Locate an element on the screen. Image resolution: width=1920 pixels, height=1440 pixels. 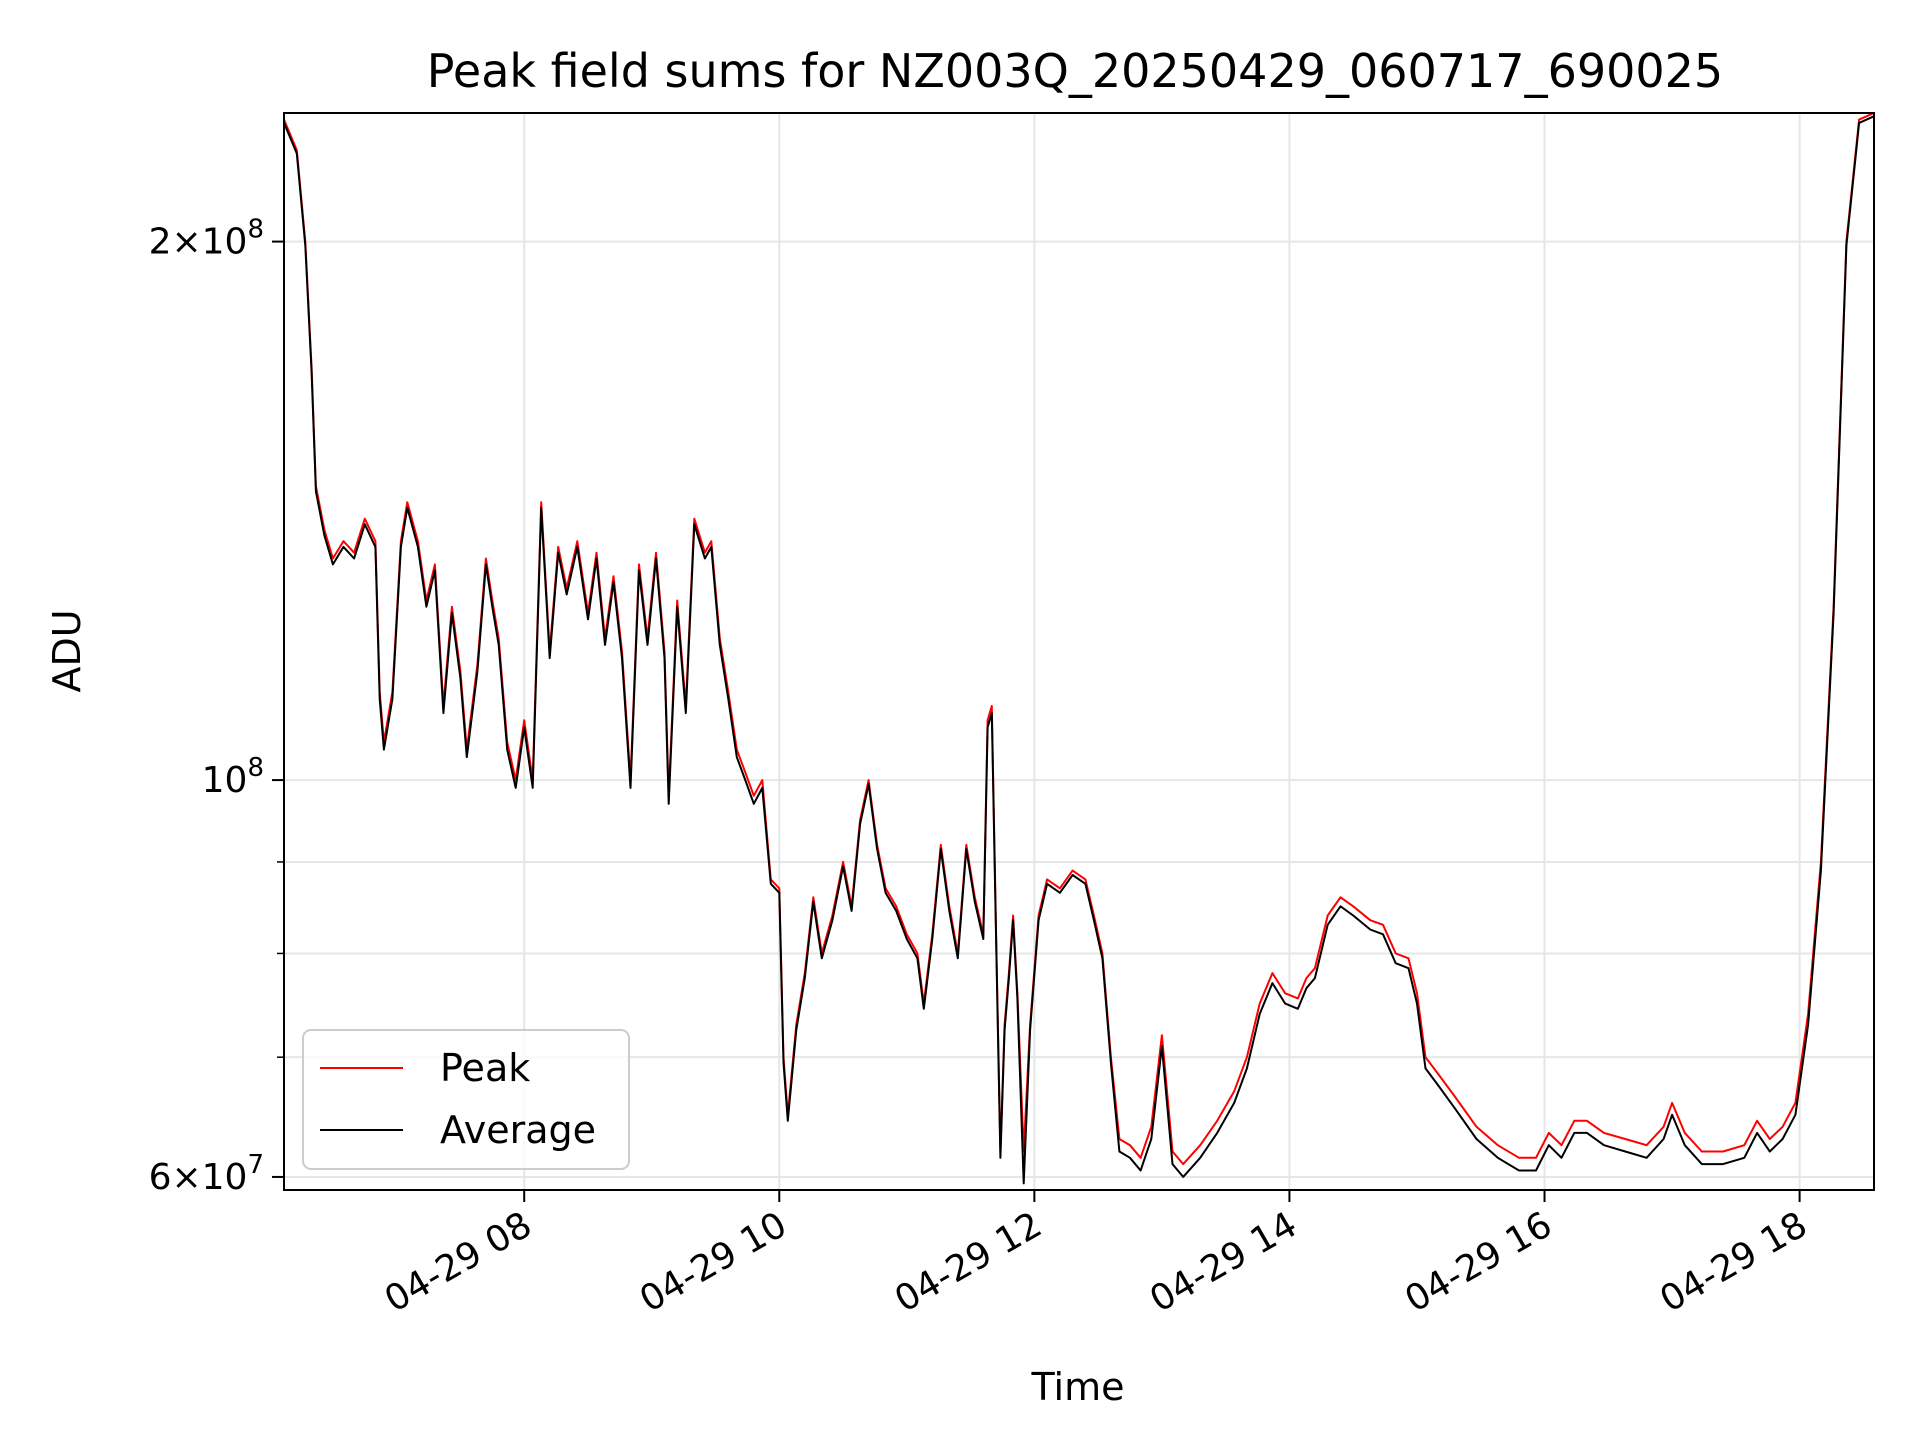
legend-label-peak: Peak is located at coordinates (485, 1068).